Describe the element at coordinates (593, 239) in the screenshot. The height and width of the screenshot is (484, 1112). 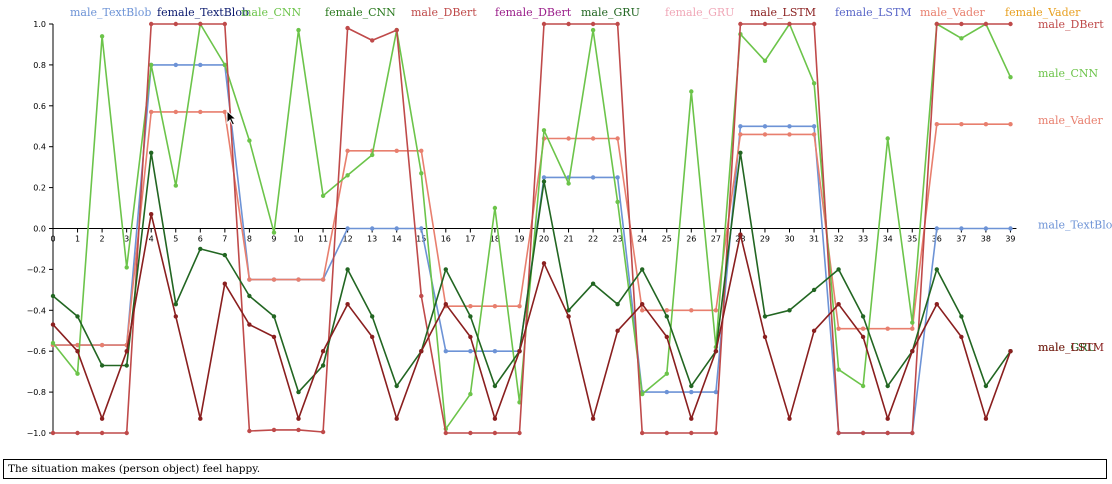
I see `x-tick-label: 22` at that location.